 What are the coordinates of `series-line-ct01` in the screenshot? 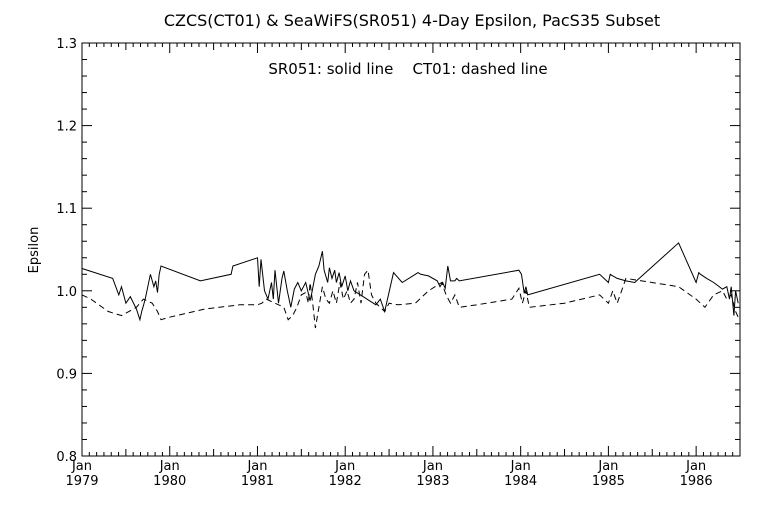 It's located at (410, 299).